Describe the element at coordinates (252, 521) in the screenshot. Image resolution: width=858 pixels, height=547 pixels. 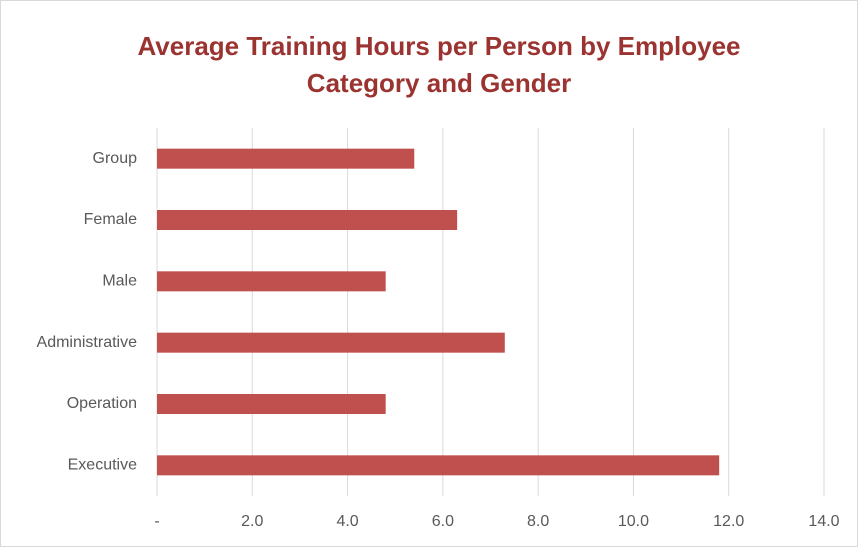
I see `x-tick-label: 2.0` at that location.